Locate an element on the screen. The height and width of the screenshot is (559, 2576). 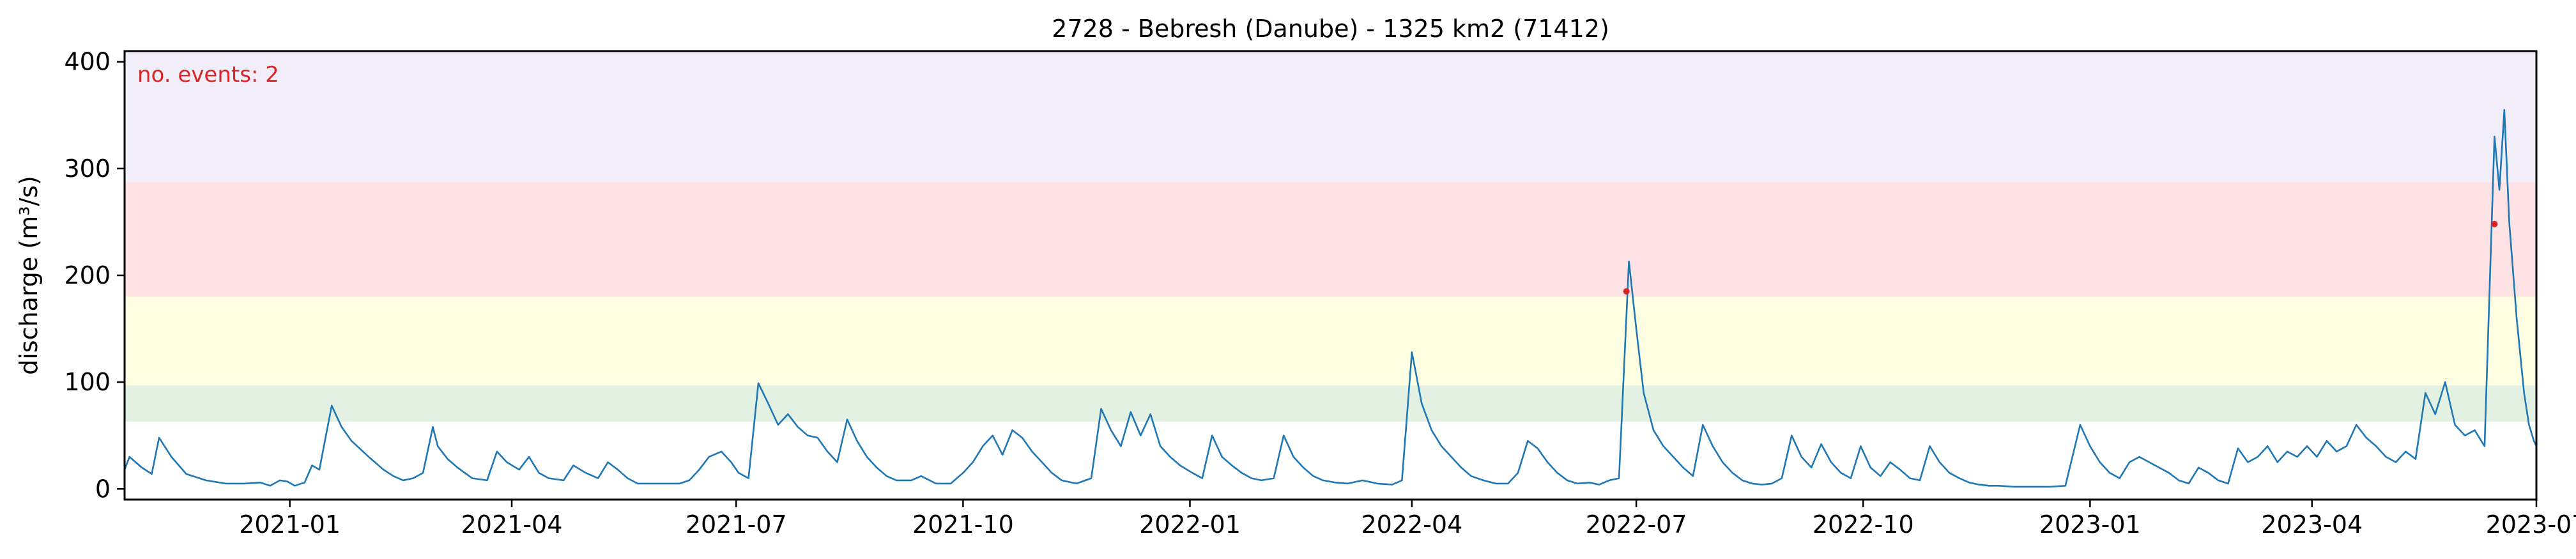
event-count-annotation: no. events: 2 is located at coordinates (208, 75).